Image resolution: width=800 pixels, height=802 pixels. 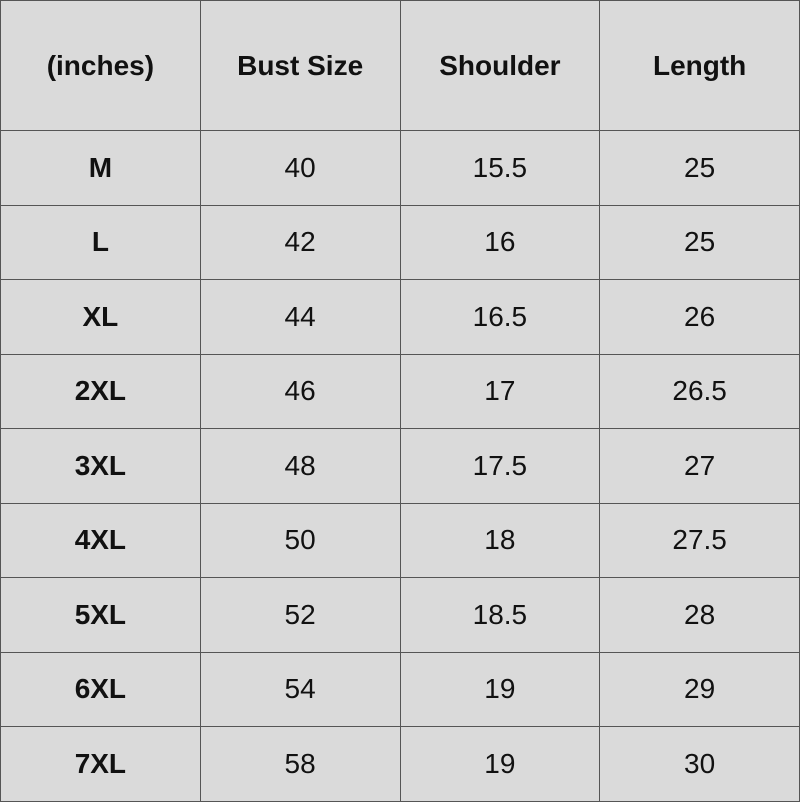 What do you see at coordinates (100, 540) in the screenshot?
I see `cell-size: 4XL` at bounding box center [100, 540].